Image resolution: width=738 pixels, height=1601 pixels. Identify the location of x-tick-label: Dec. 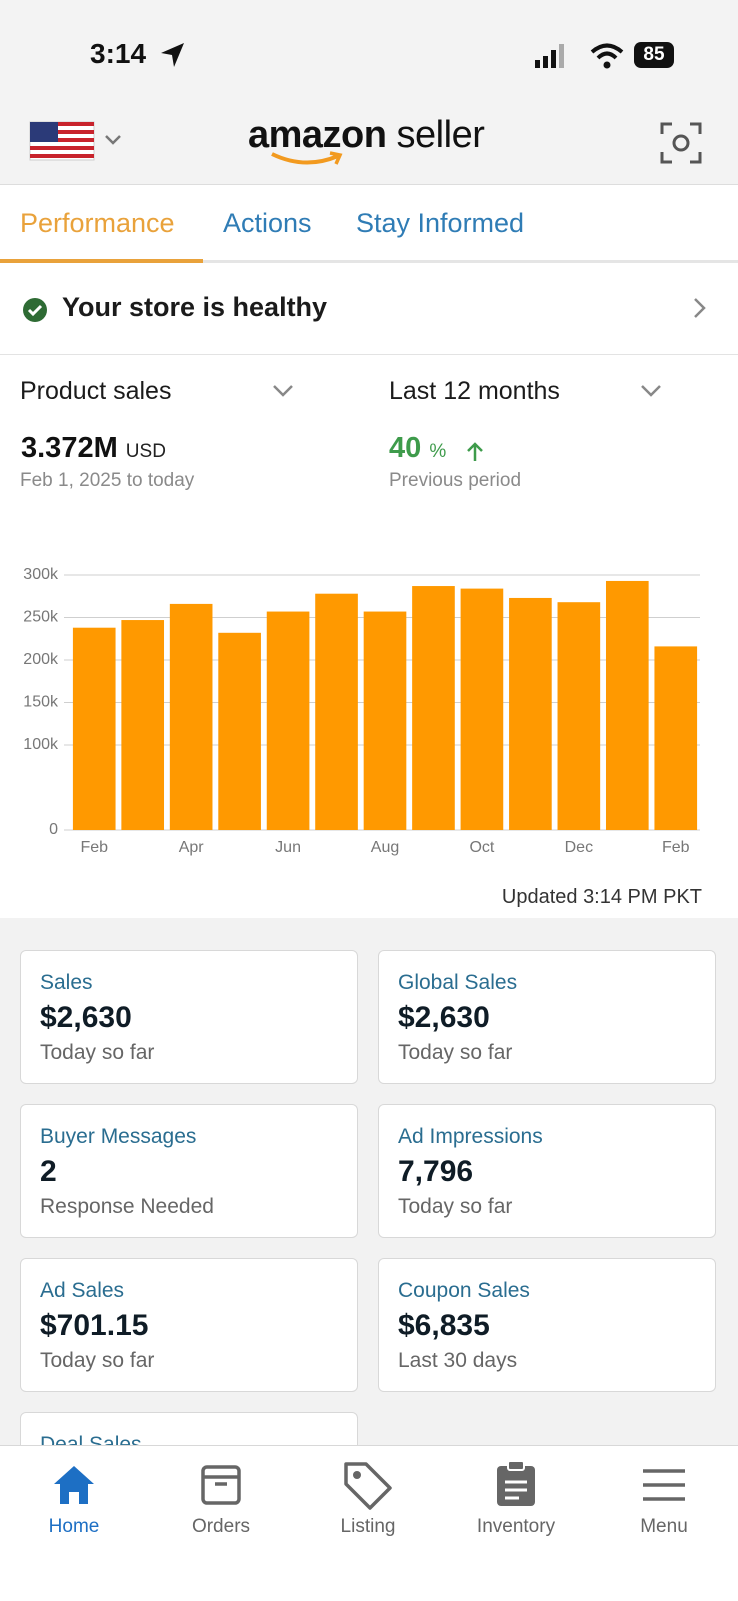
(579, 847).